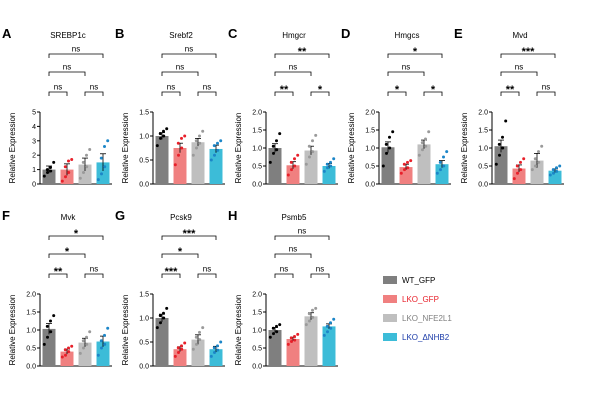  I want to click on y-tick-label: 3, so click(34, 141).